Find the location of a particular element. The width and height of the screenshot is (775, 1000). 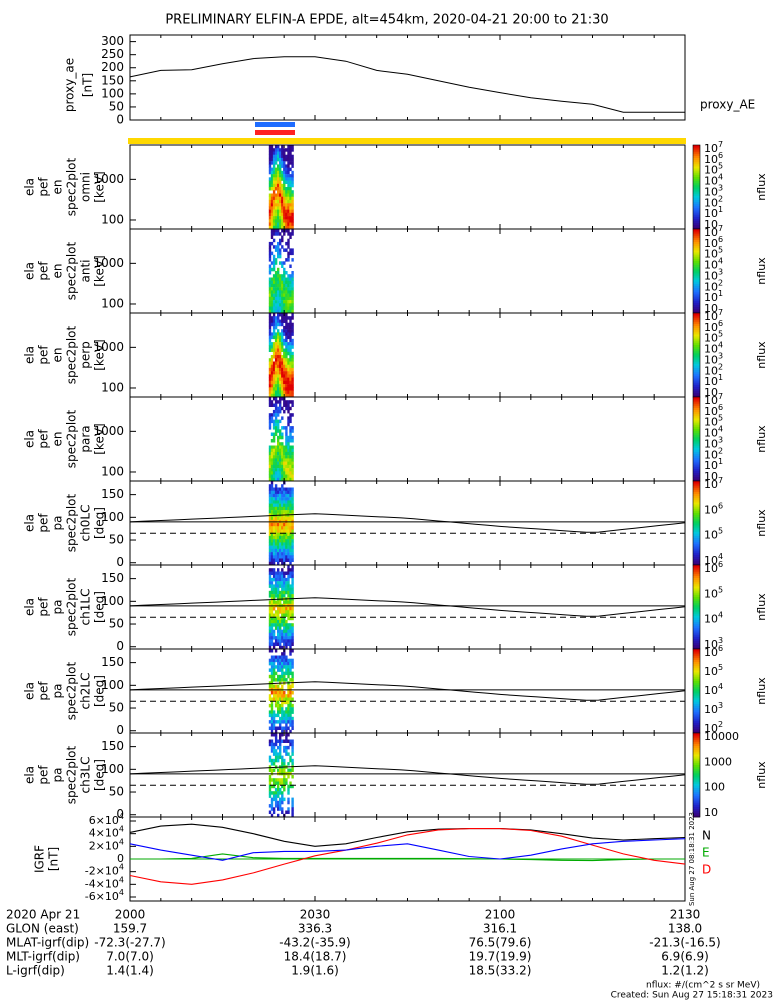

colorbar-tick-label: 10² is located at coordinates (713, 202).